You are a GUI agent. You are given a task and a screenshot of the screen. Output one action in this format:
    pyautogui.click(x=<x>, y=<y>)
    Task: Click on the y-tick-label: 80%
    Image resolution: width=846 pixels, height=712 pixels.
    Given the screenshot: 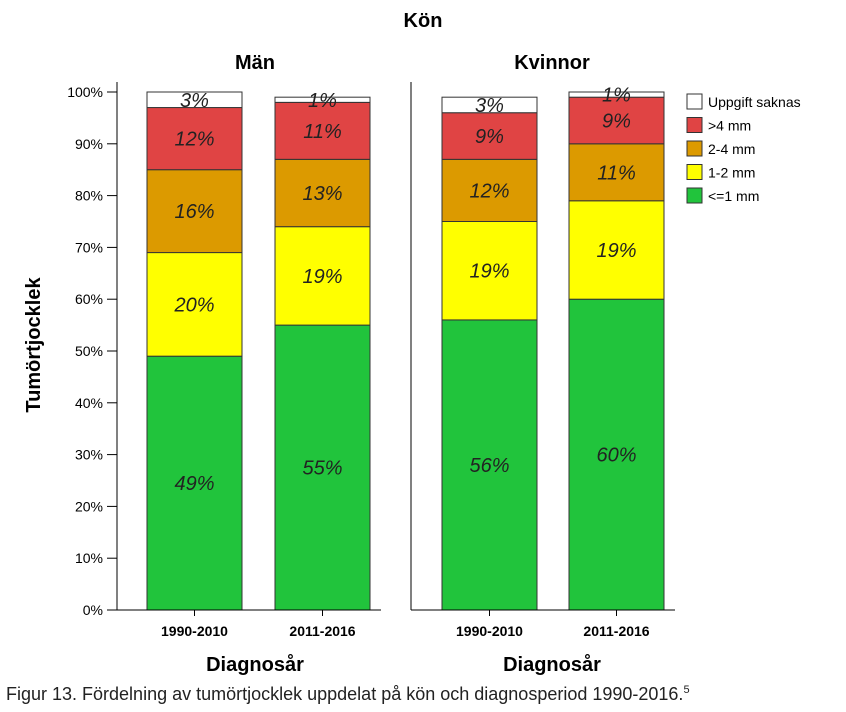 What is the action you would take?
    pyautogui.click(x=89, y=196)
    